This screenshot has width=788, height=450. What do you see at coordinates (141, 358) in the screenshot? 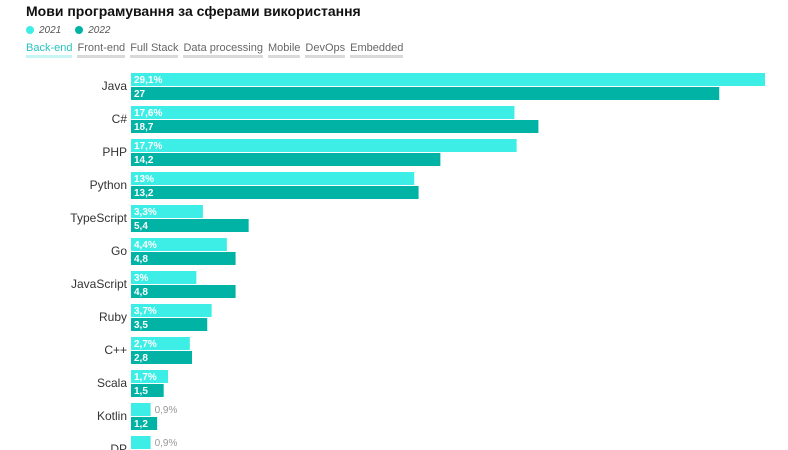
I see `data-label-2022-c-: 2,8` at bounding box center [141, 358].